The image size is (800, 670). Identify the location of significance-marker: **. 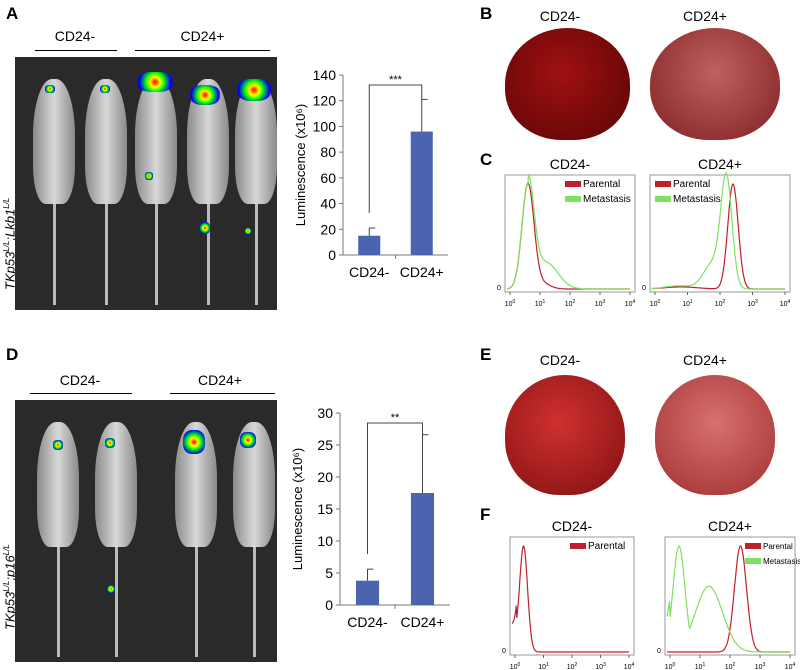
(395, 418).